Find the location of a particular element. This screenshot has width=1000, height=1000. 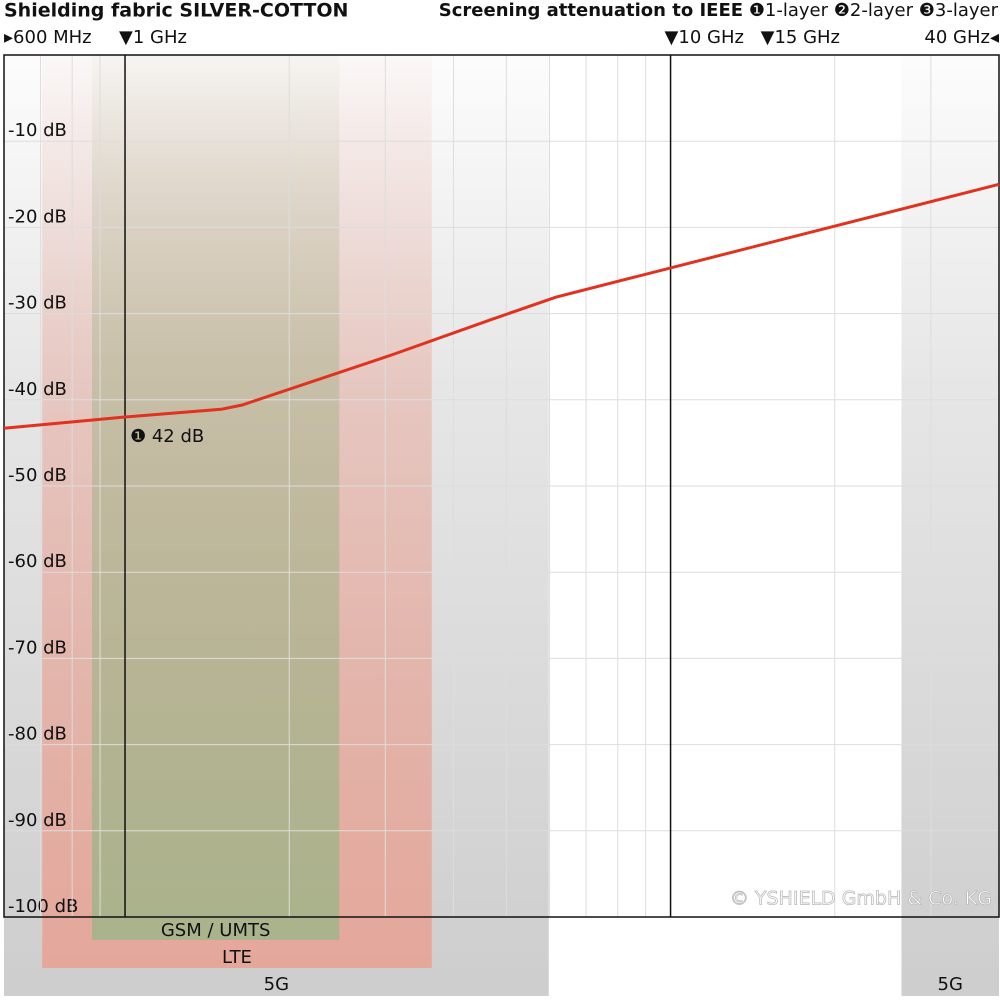

band-label: LTE is located at coordinates (237, 957).